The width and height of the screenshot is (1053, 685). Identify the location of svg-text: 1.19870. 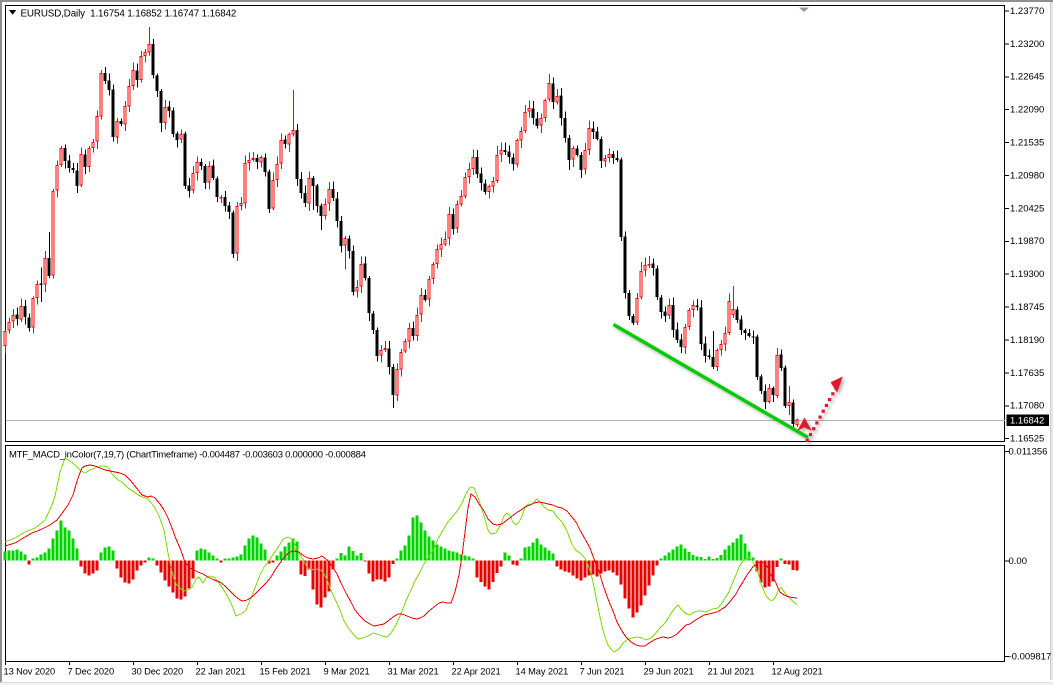
(1027, 241).